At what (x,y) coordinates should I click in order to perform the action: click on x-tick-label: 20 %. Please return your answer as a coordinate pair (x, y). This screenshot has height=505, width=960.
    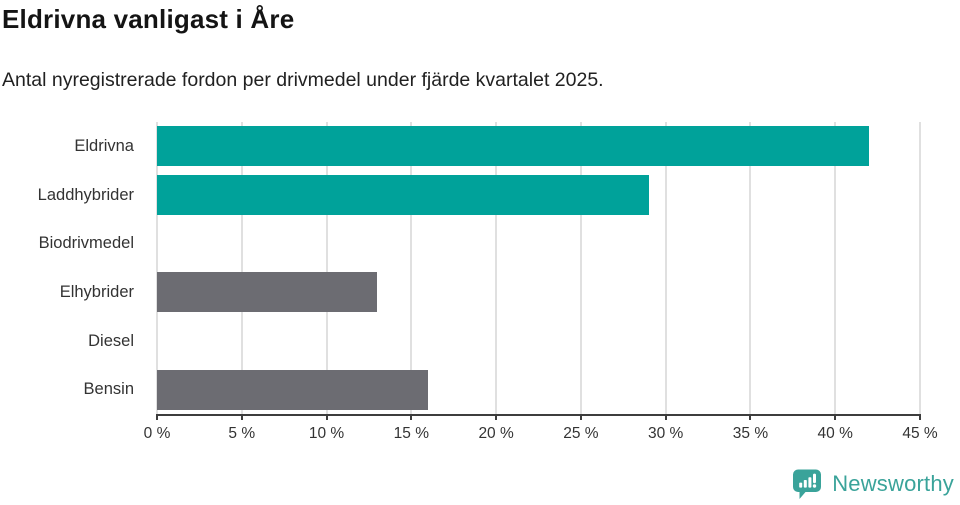
    Looking at the image, I should click on (496, 433).